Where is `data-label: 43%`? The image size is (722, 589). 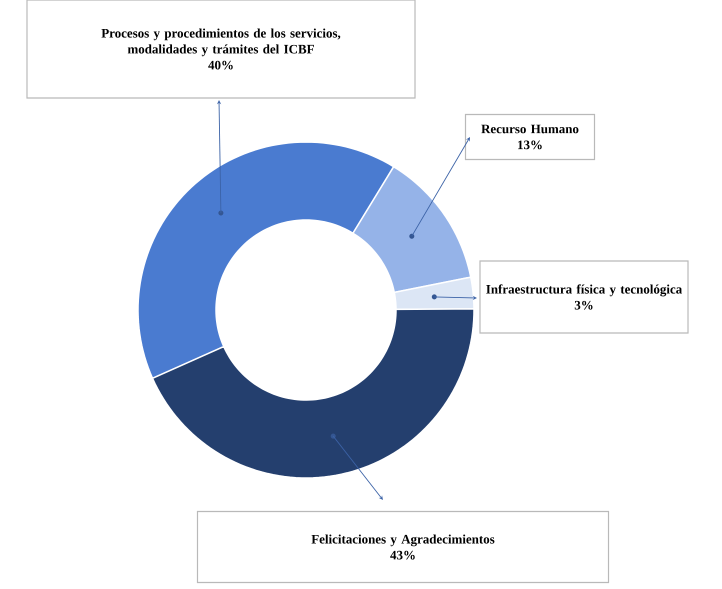 data-label: 43% is located at coordinates (402, 555).